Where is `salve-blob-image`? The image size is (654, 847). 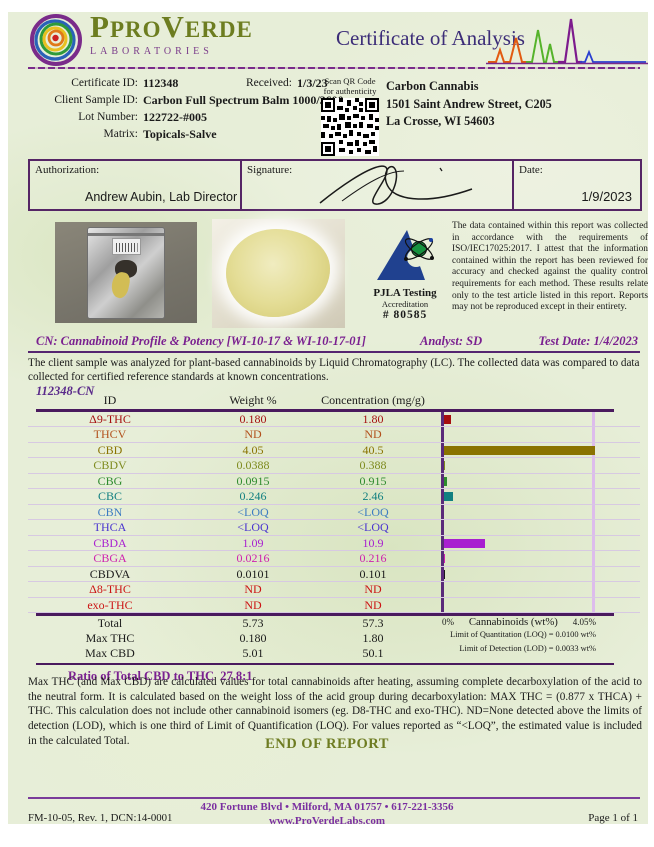
salve-blob-image is located at coordinates (278, 273).